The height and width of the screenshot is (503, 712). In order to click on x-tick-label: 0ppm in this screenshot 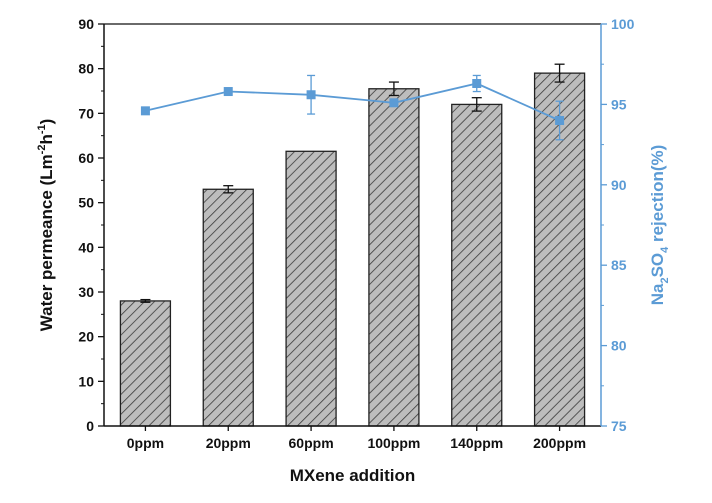, I will do `click(145, 443)`.